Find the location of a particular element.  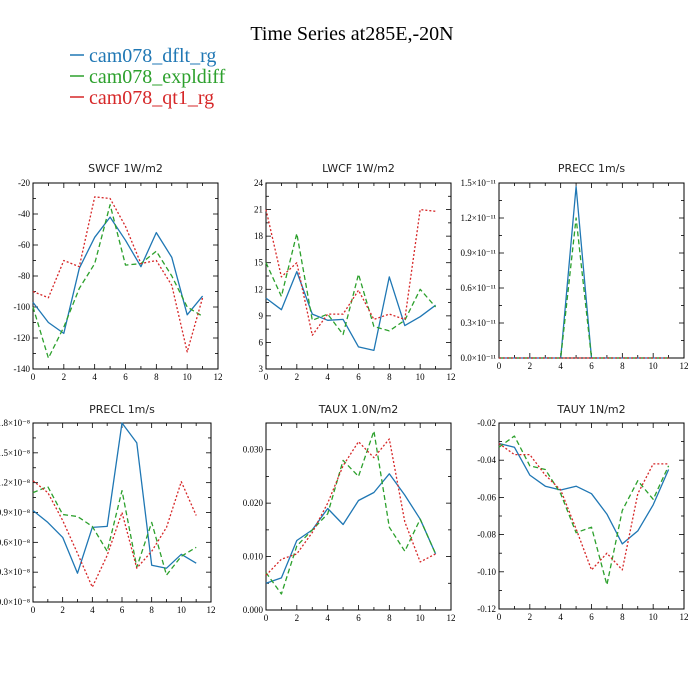

y-tick-label: -0.08 is located at coordinates (486, 535).